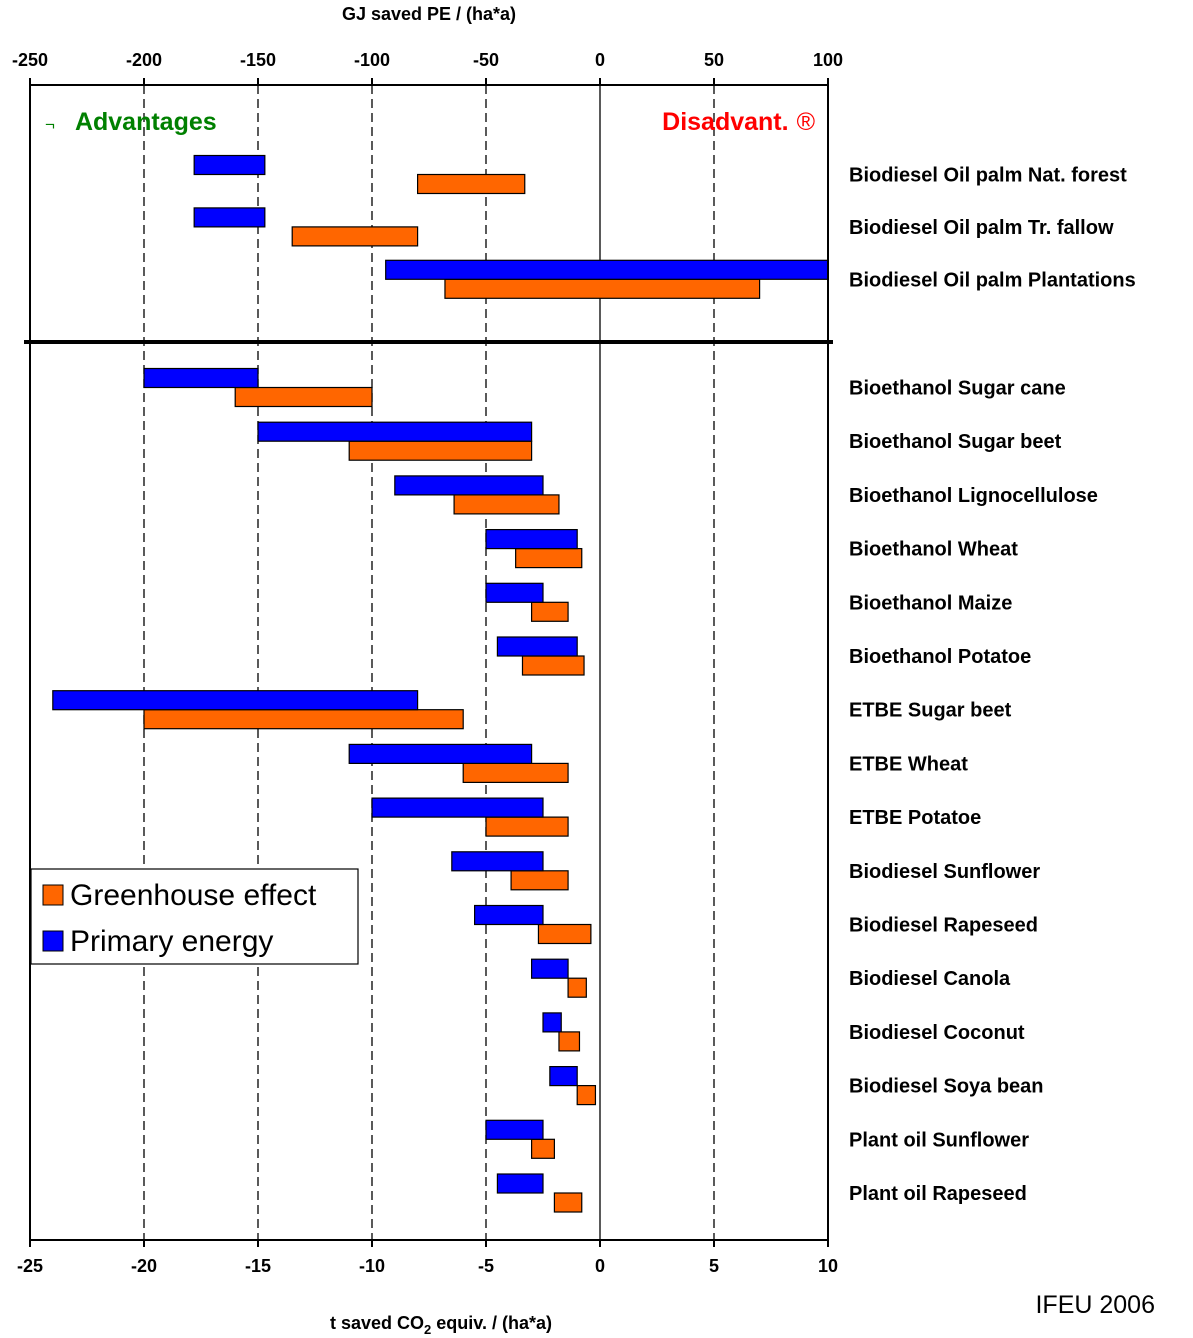 The width and height of the screenshot is (1193, 1338). I want to click on top-tick-label: 50, so click(714, 60).